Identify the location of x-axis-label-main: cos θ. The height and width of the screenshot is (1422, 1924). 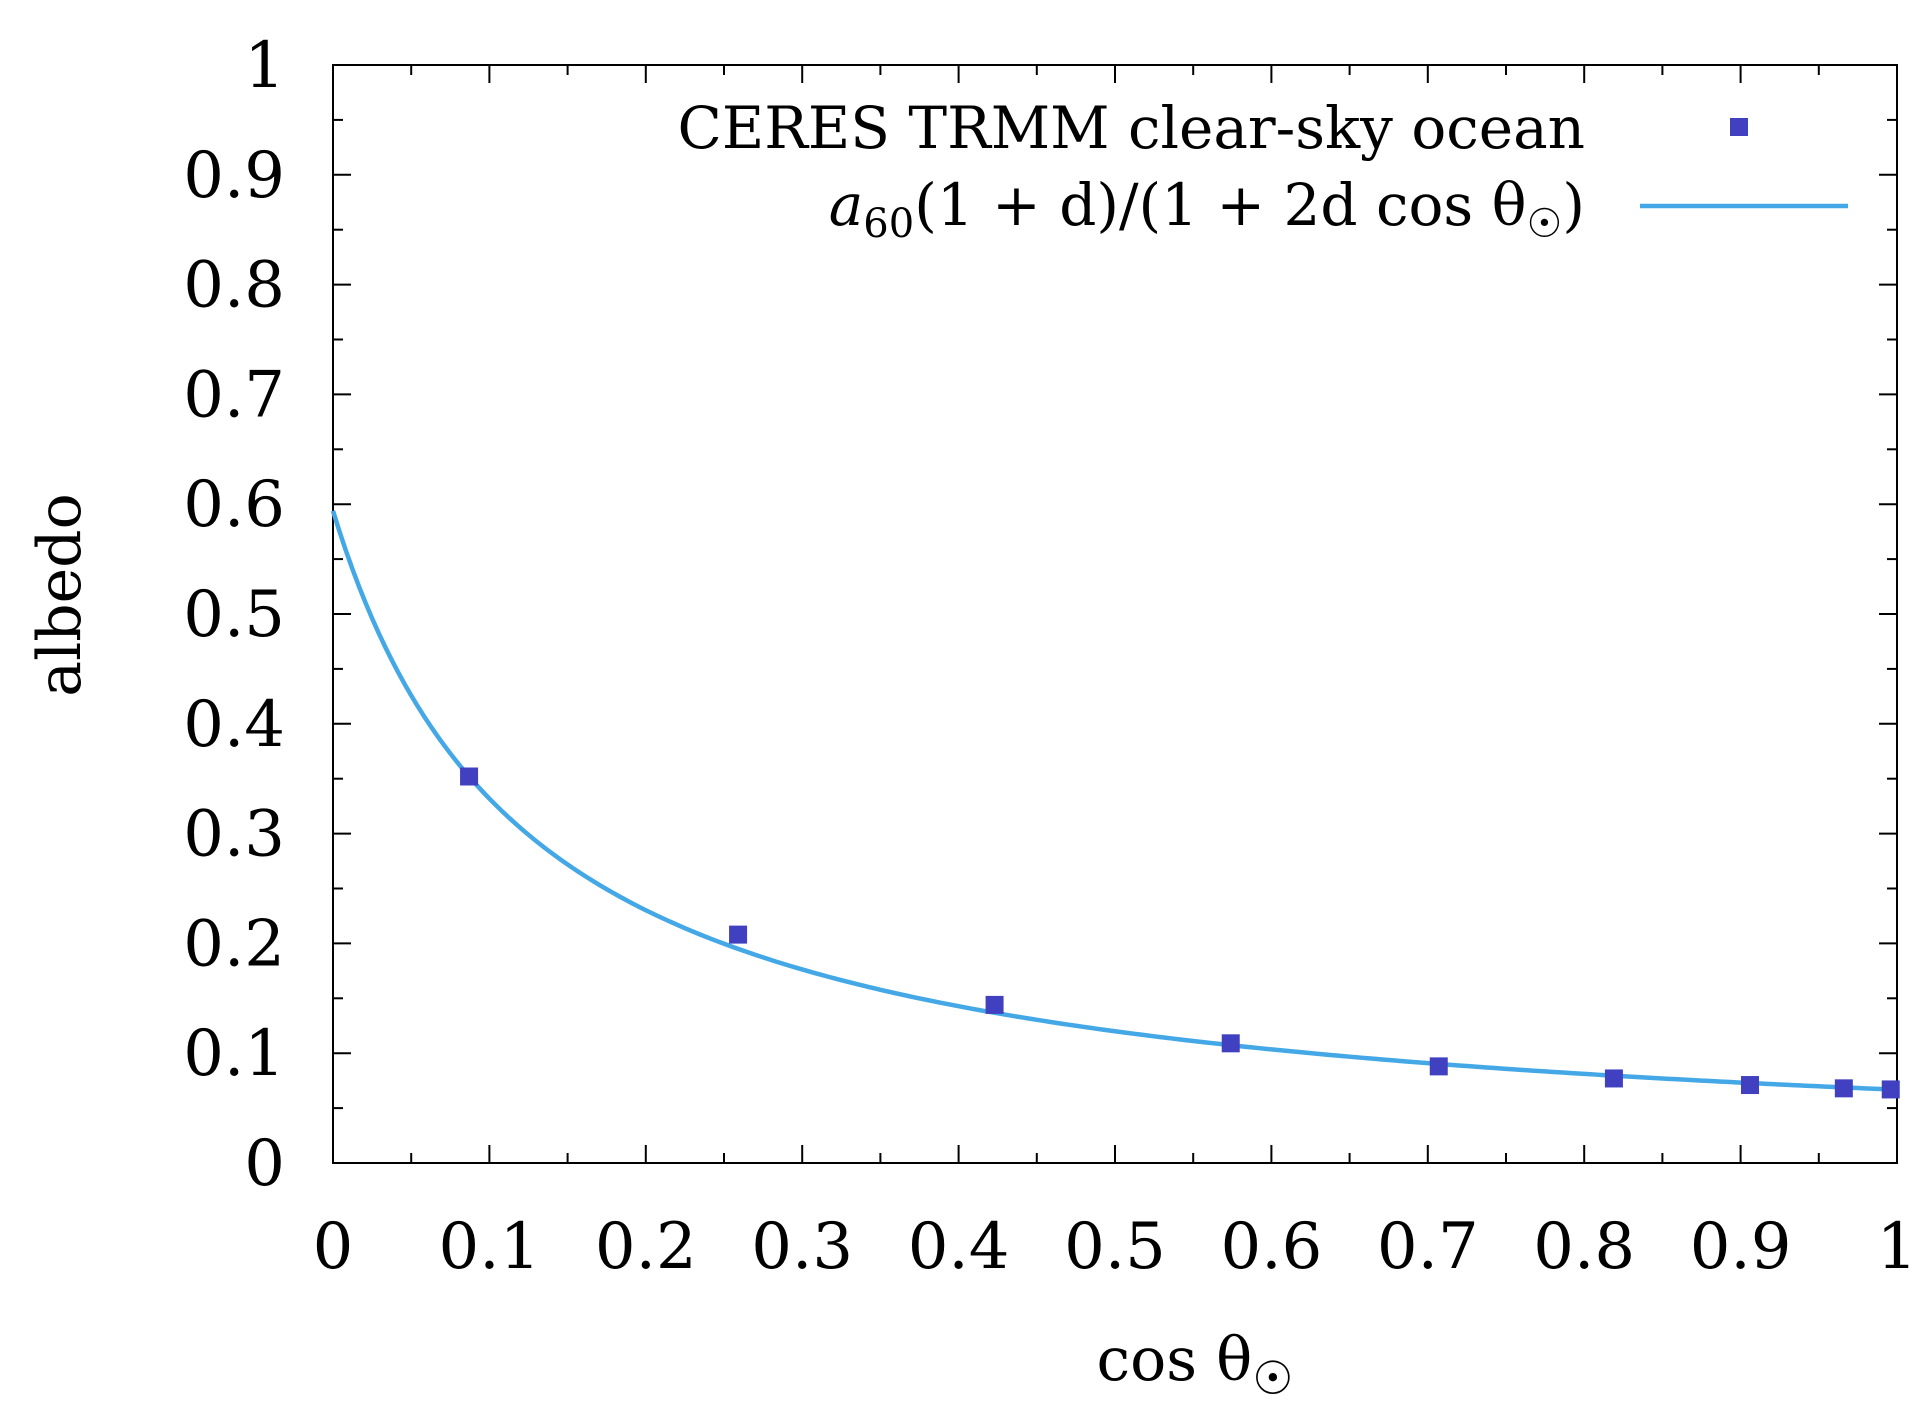
(1175, 1360).